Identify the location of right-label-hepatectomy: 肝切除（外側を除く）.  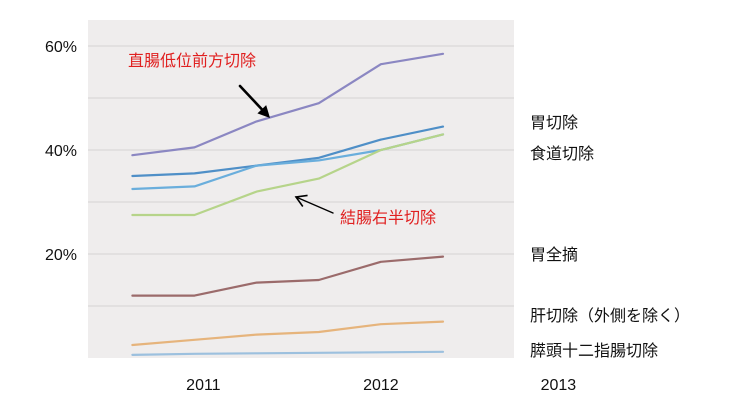
(610, 315).